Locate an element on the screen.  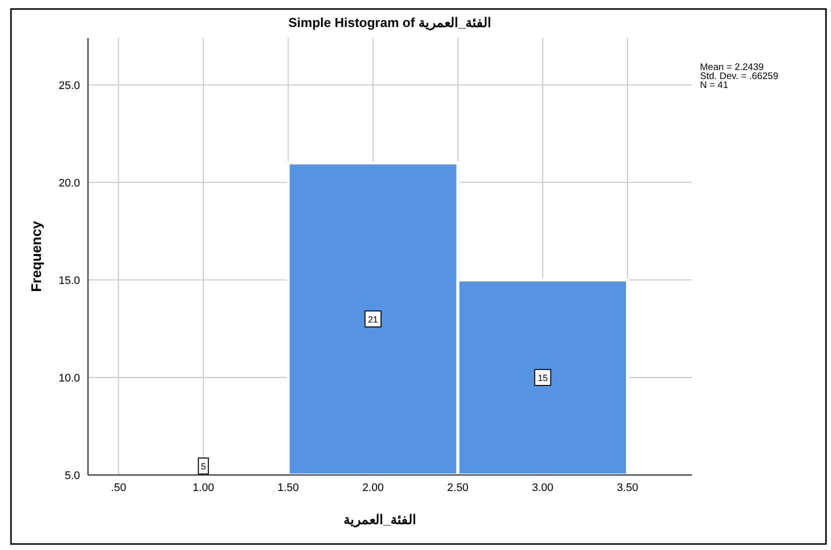
y-tick-label: 20.0 is located at coordinates (69, 183).